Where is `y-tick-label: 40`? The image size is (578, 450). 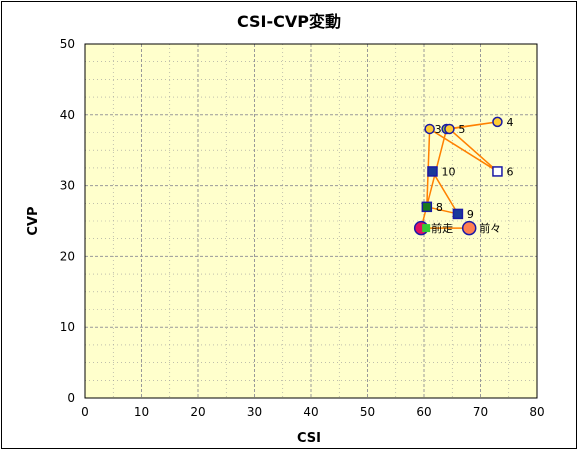 y-tick-label: 40 is located at coordinates (67, 115).